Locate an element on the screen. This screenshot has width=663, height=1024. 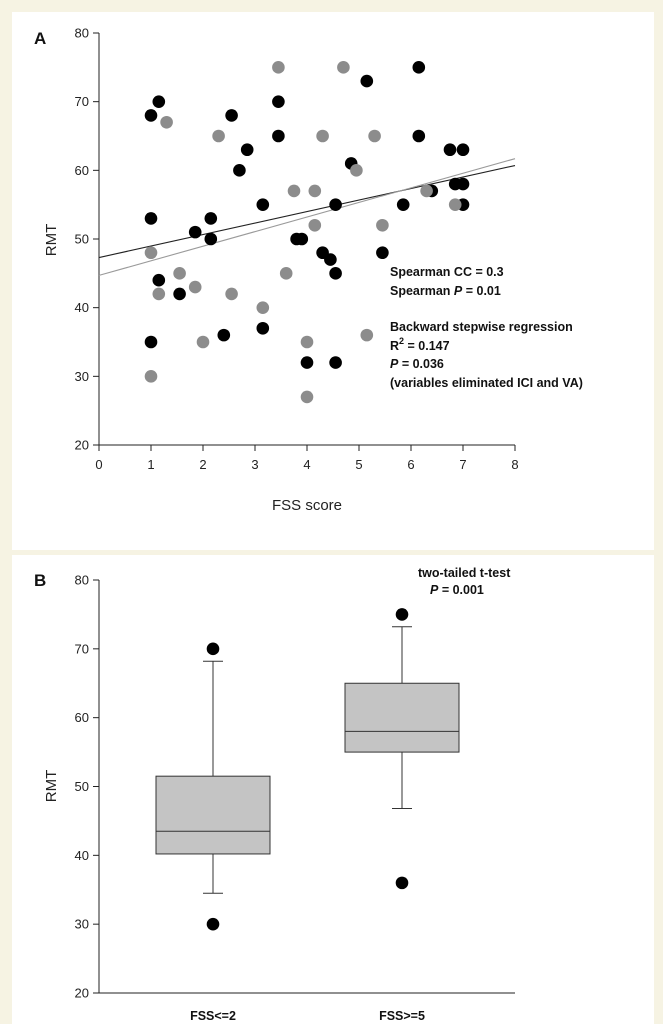
panel-a-x-tick-label: 1 is located at coordinates (150, 464).